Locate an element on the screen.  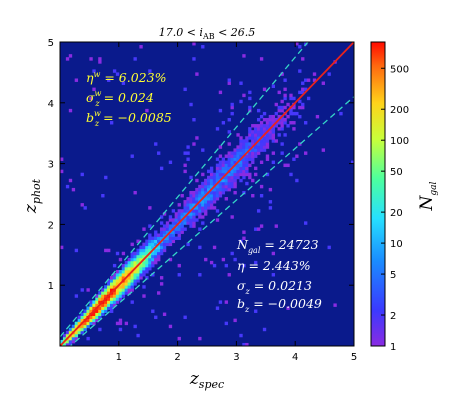
x-tick-label: 4 is located at coordinates (295, 357).